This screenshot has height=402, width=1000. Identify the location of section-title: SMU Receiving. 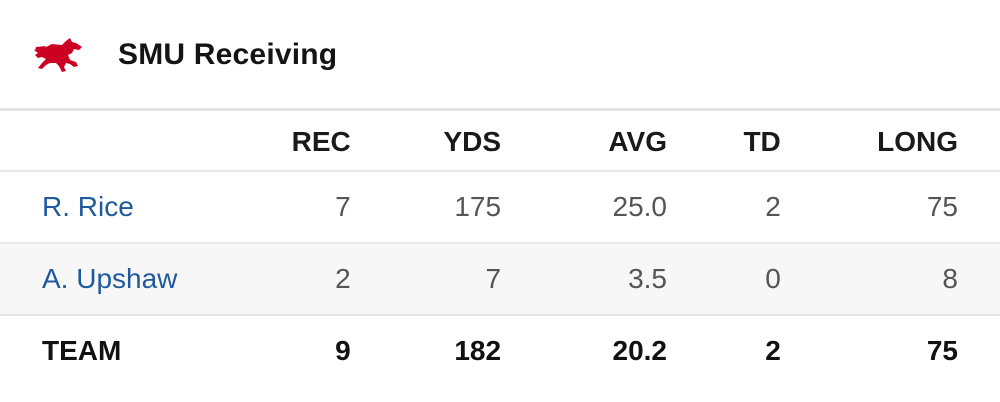
(228, 54).